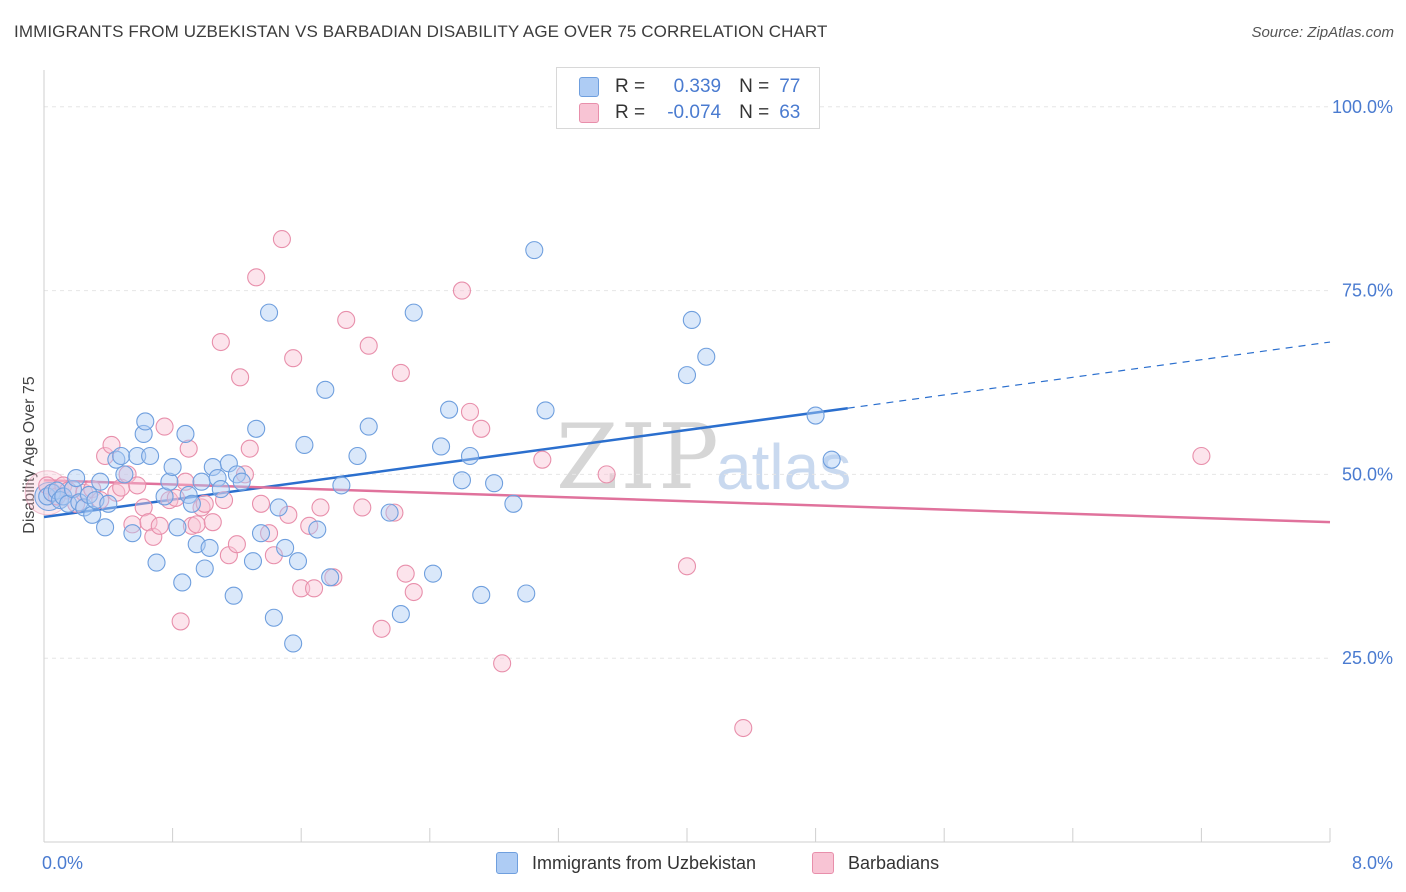 The width and height of the screenshot is (1406, 892). What do you see at coordinates (1367, 658) in the screenshot?
I see `y-tick-label: 25.0%` at bounding box center [1367, 658].